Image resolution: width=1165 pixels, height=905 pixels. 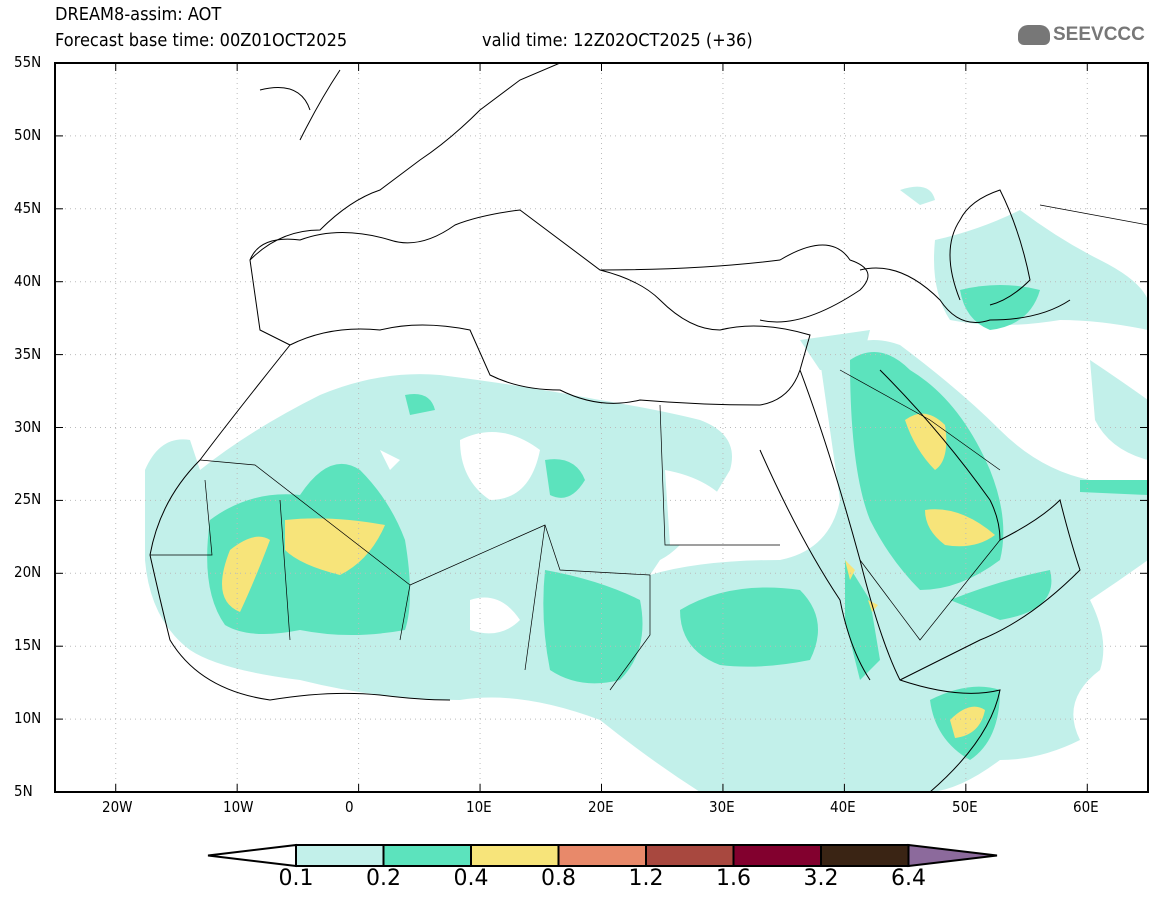 What do you see at coordinates (117, 807) in the screenshot?
I see `lon-label: 20W` at bounding box center [117, 807].